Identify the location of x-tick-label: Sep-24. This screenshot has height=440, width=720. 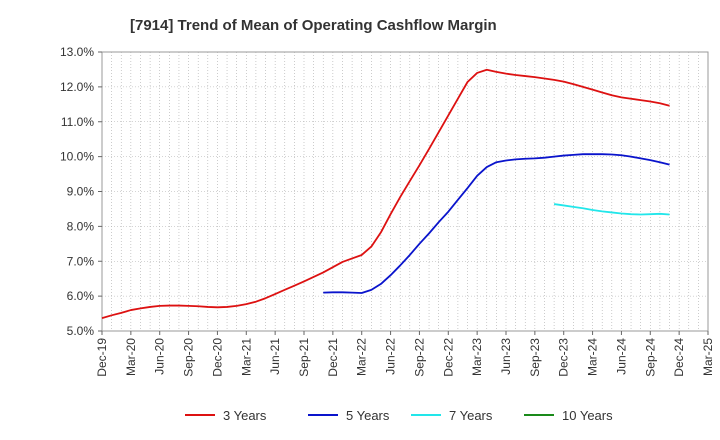
(650, 357).